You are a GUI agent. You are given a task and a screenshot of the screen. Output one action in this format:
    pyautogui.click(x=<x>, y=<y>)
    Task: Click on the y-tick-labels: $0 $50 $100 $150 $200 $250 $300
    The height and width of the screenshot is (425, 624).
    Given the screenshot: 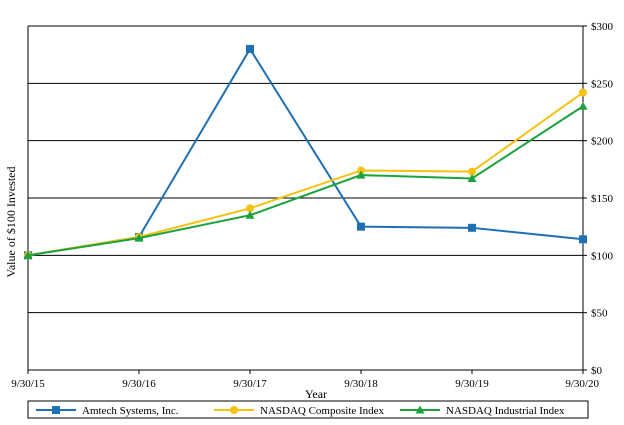 What is the action you would take?
    pyautogui.click(x=602, y=199)
    